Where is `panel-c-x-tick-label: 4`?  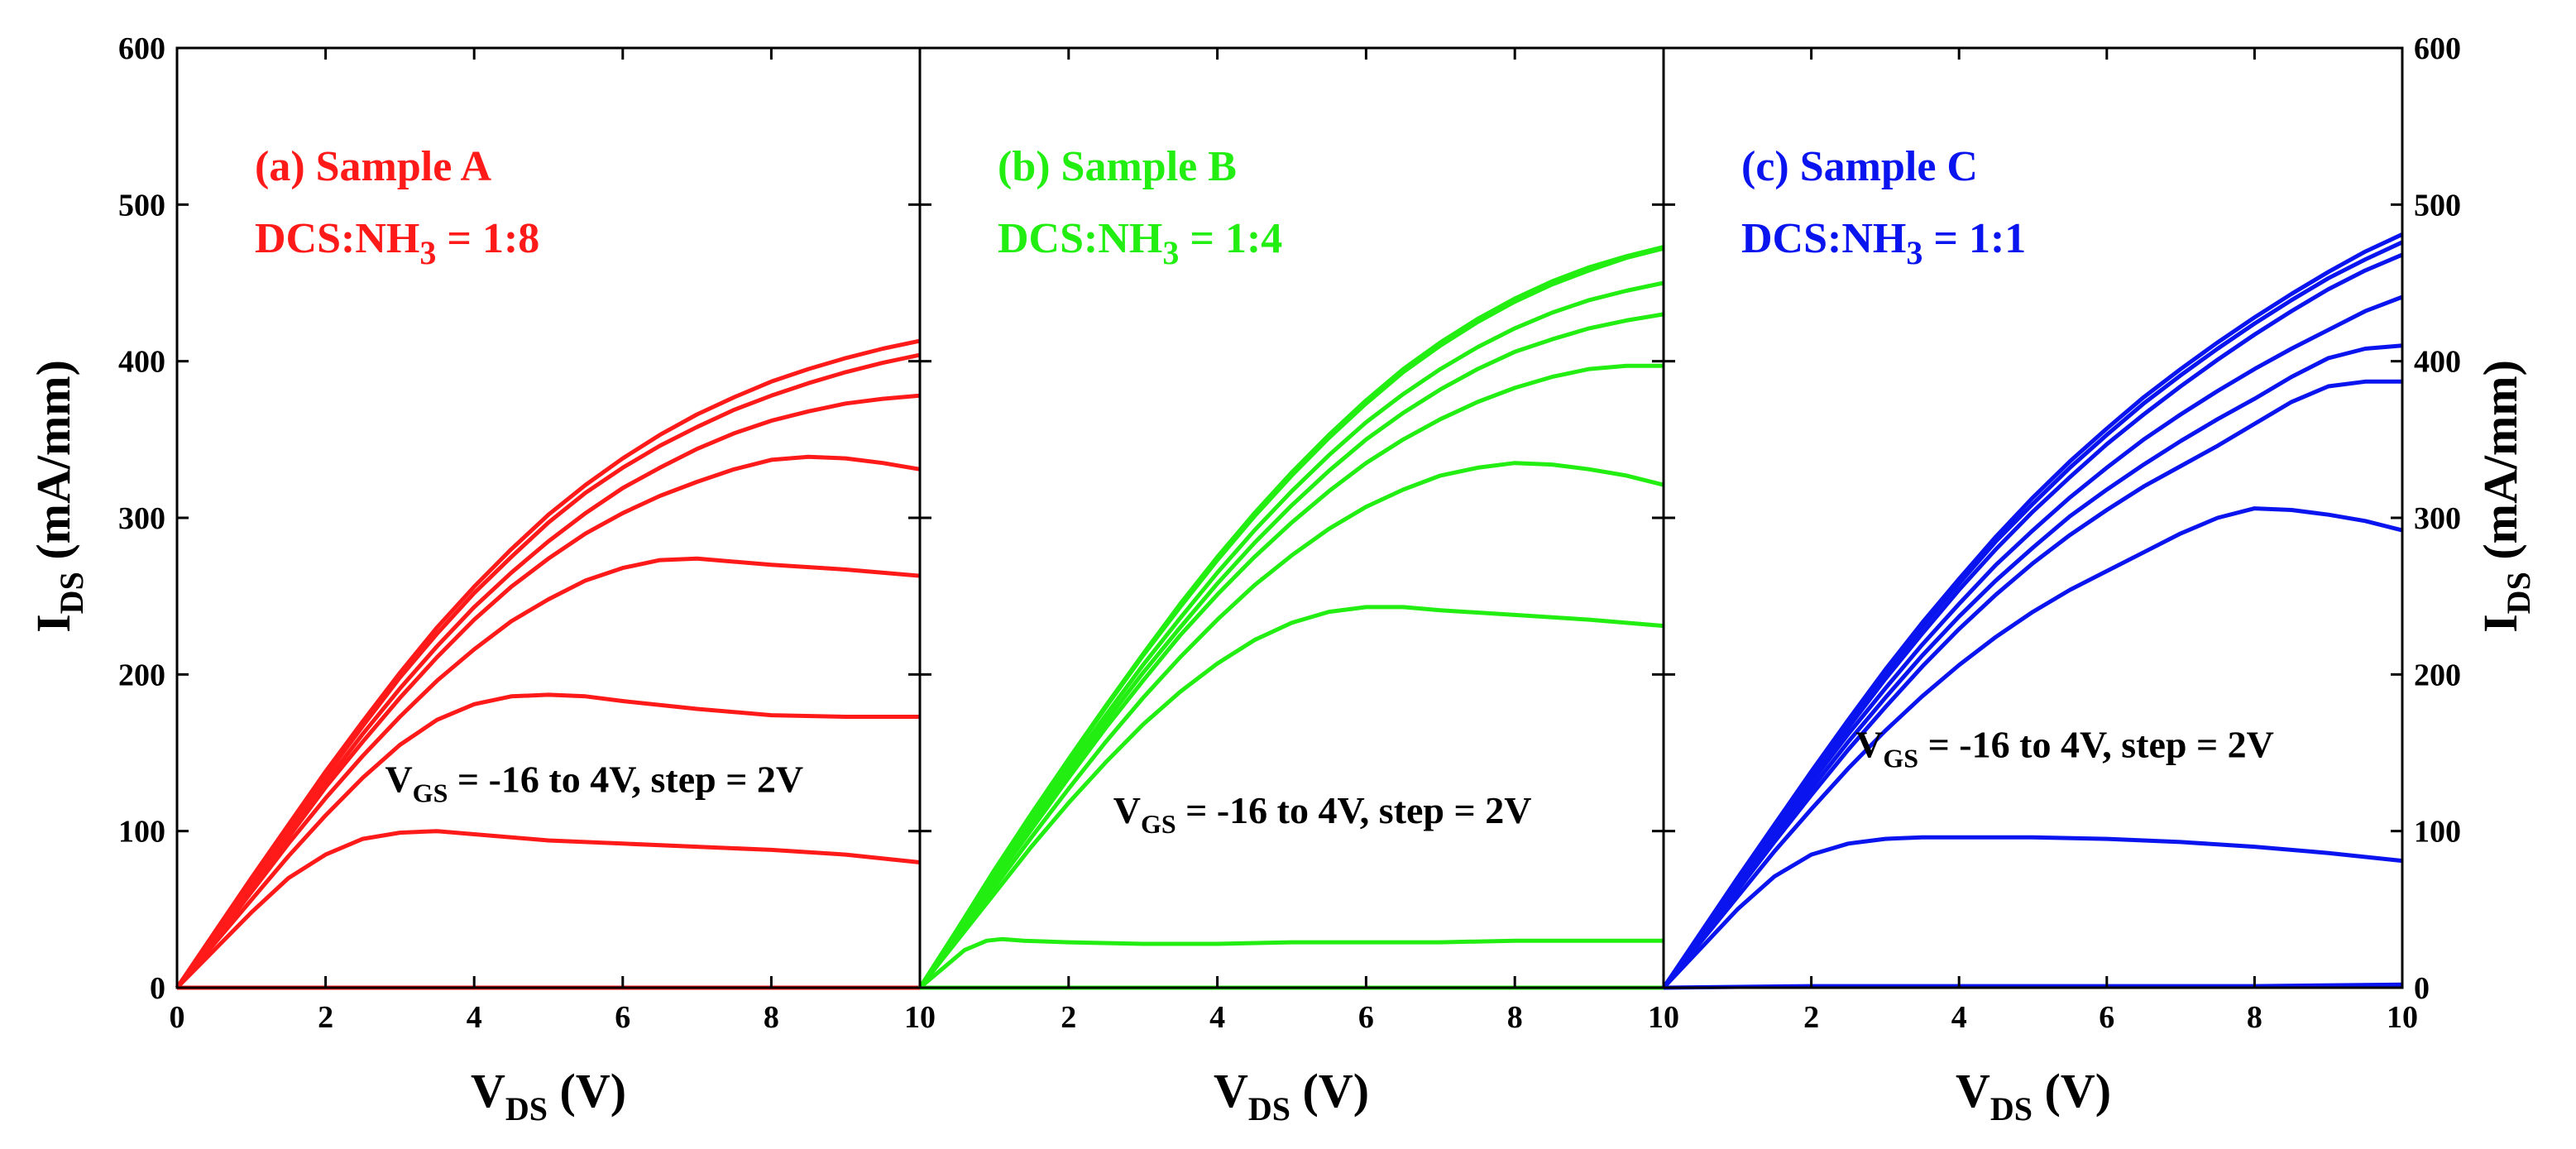
panel-c-x-tick-label: 4 is located at coordinates (1959, 1017).